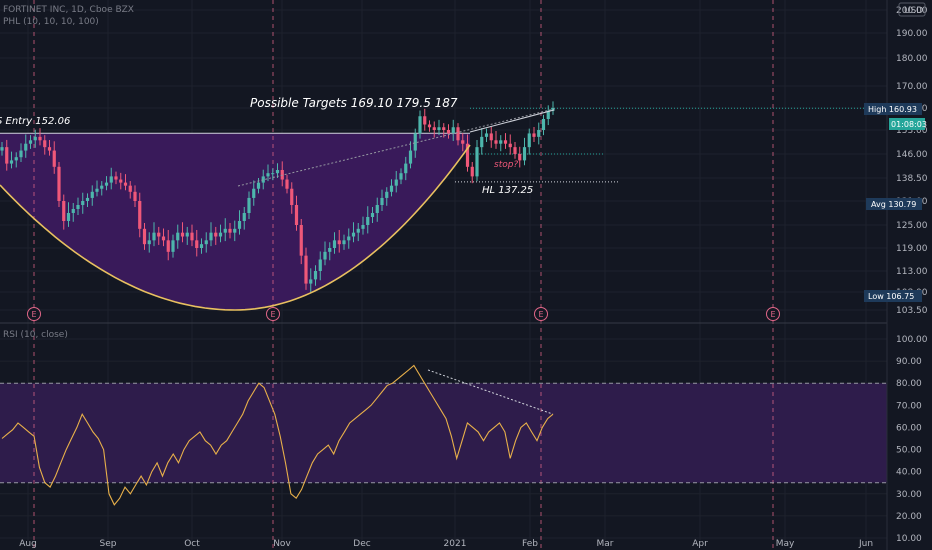 This screenshot has height=550, width=932. What do you see at coordinates (909, 362) in the screenshot?
I see `rsi-tick-8: 90.00` at bounding box center [909, 362].